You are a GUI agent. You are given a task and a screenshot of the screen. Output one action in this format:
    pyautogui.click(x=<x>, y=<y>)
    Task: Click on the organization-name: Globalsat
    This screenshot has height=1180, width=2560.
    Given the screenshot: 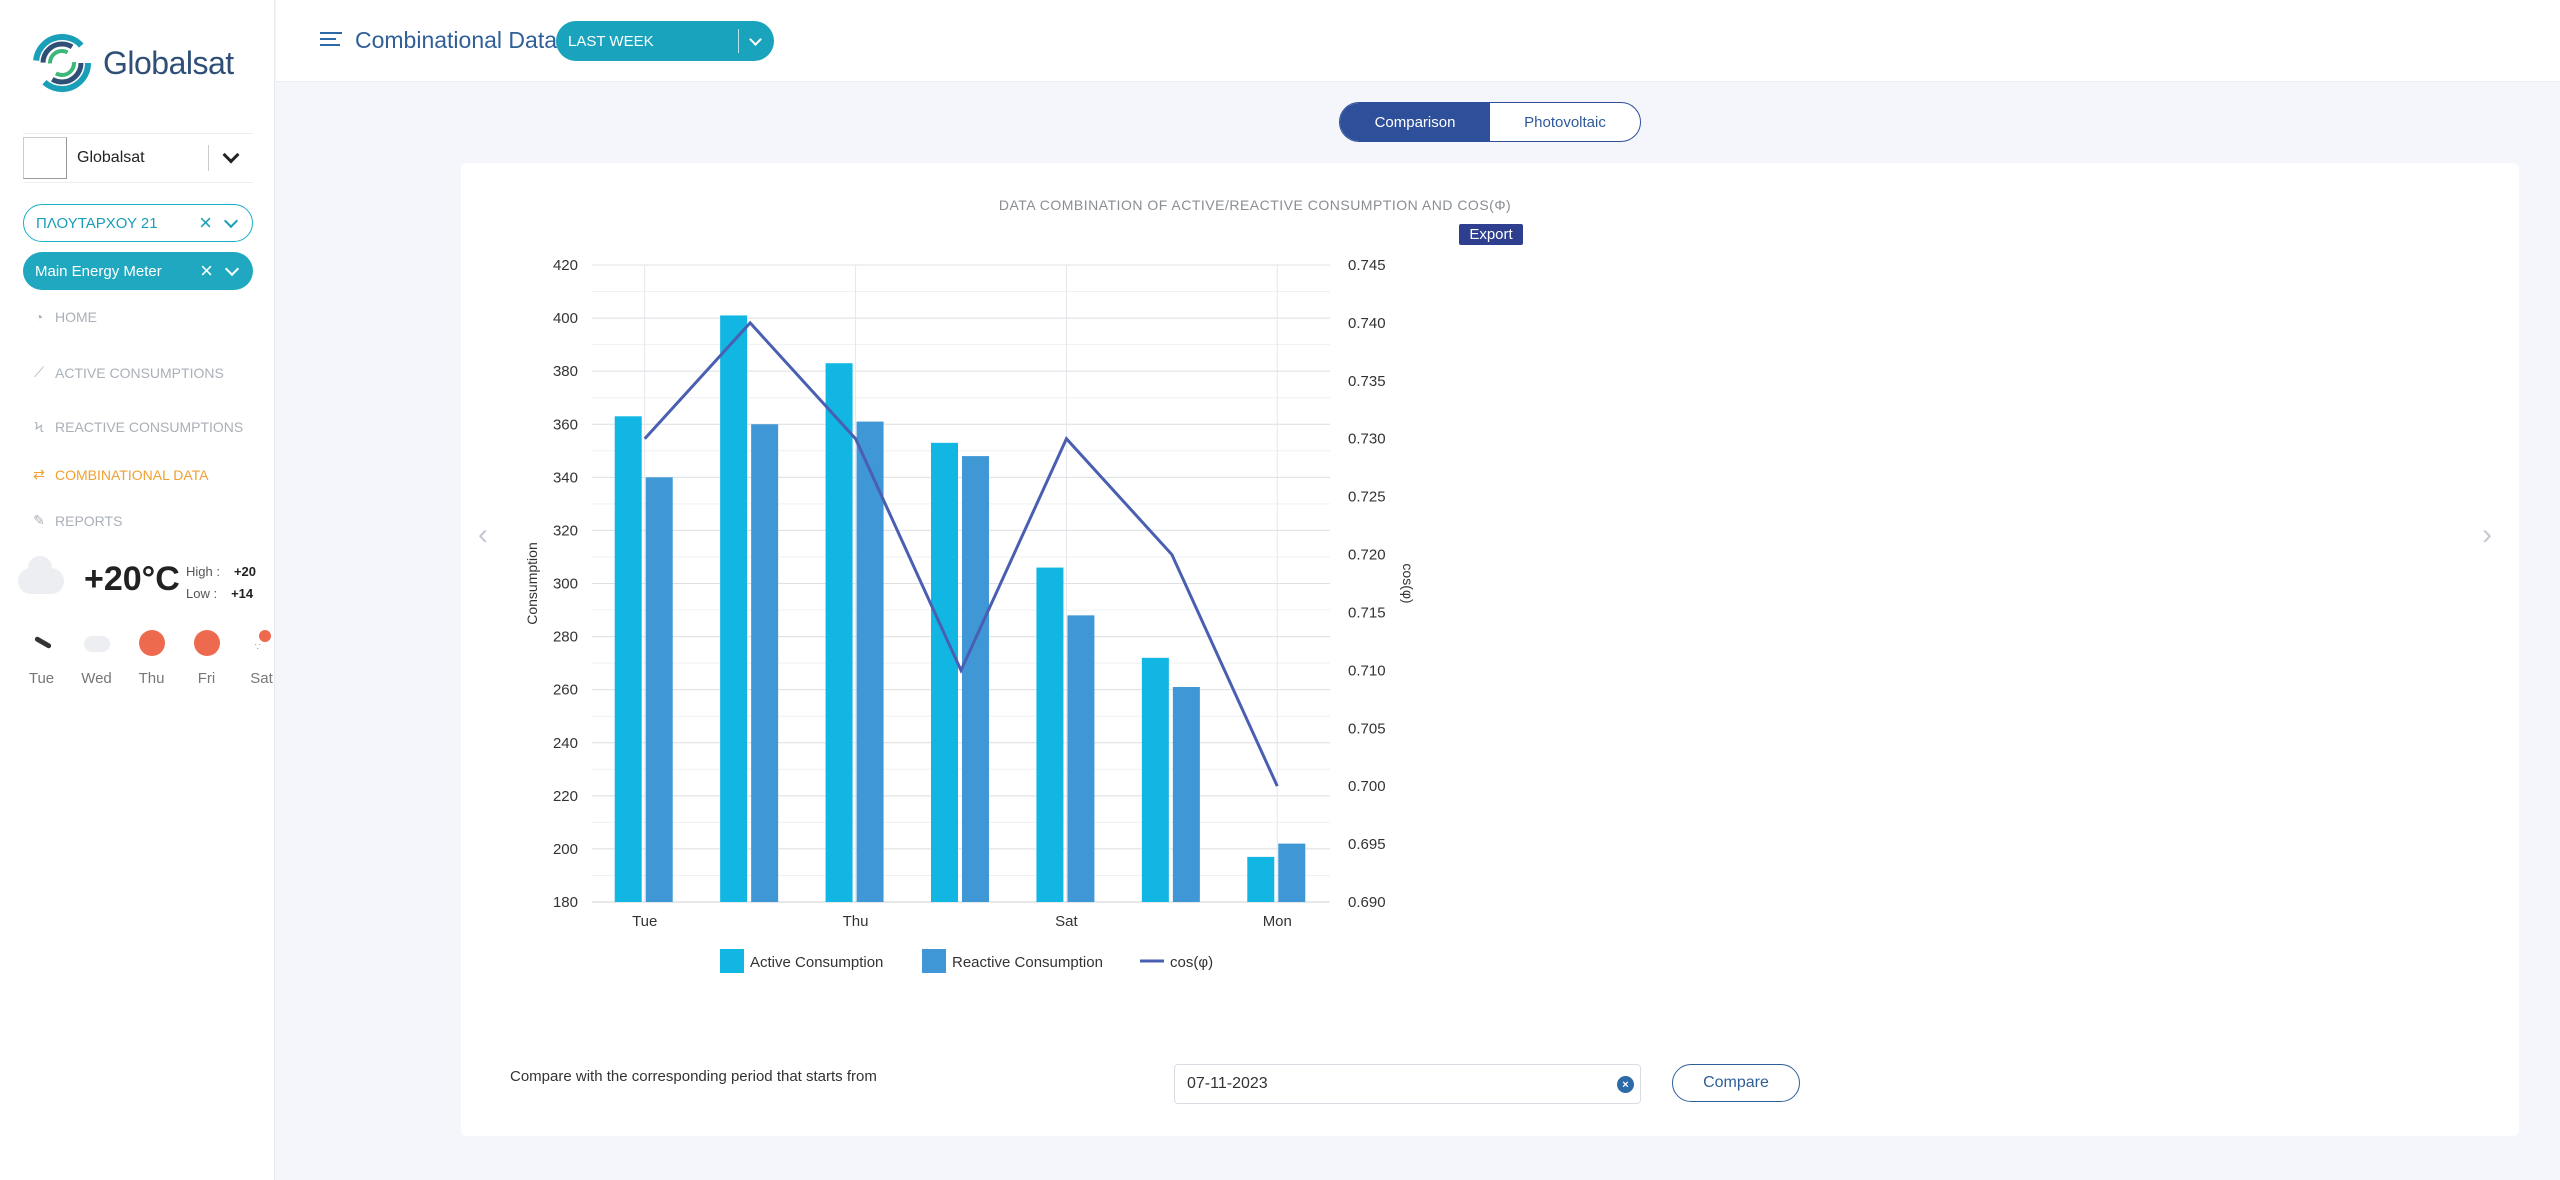 What is the action you would take?
    pyautogui.click(x=111, y=157)
    